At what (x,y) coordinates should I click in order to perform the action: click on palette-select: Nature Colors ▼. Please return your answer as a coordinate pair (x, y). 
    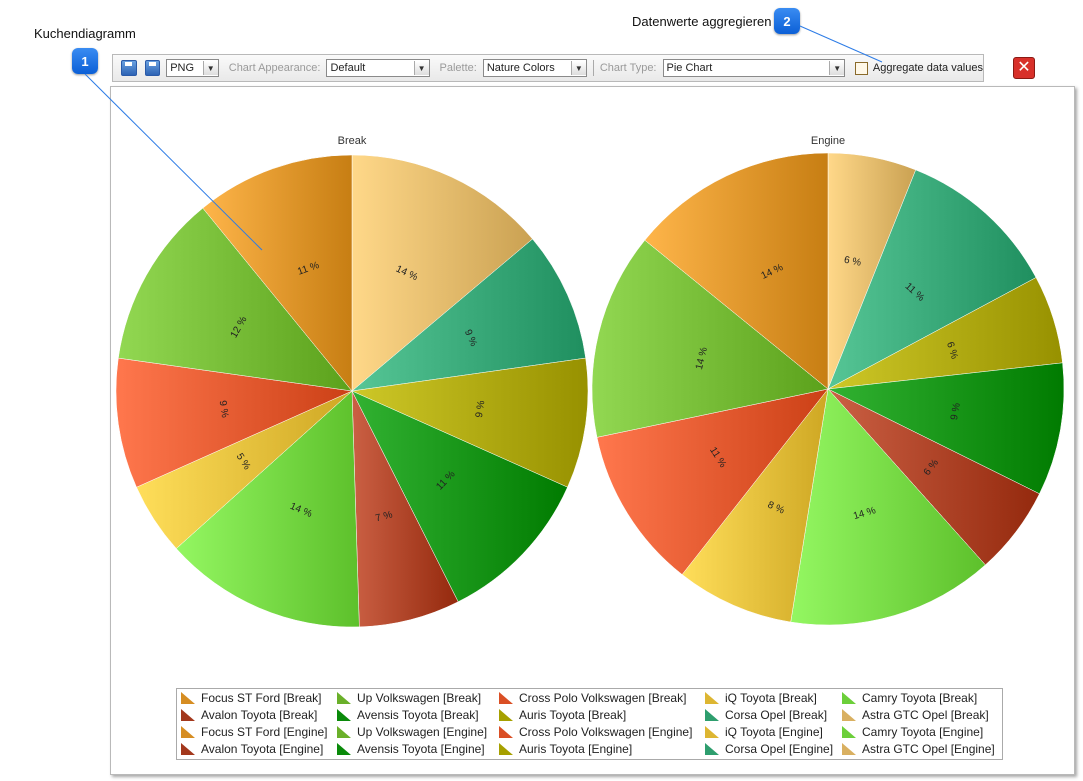
    Looking at the image, I should click on (534, 68).